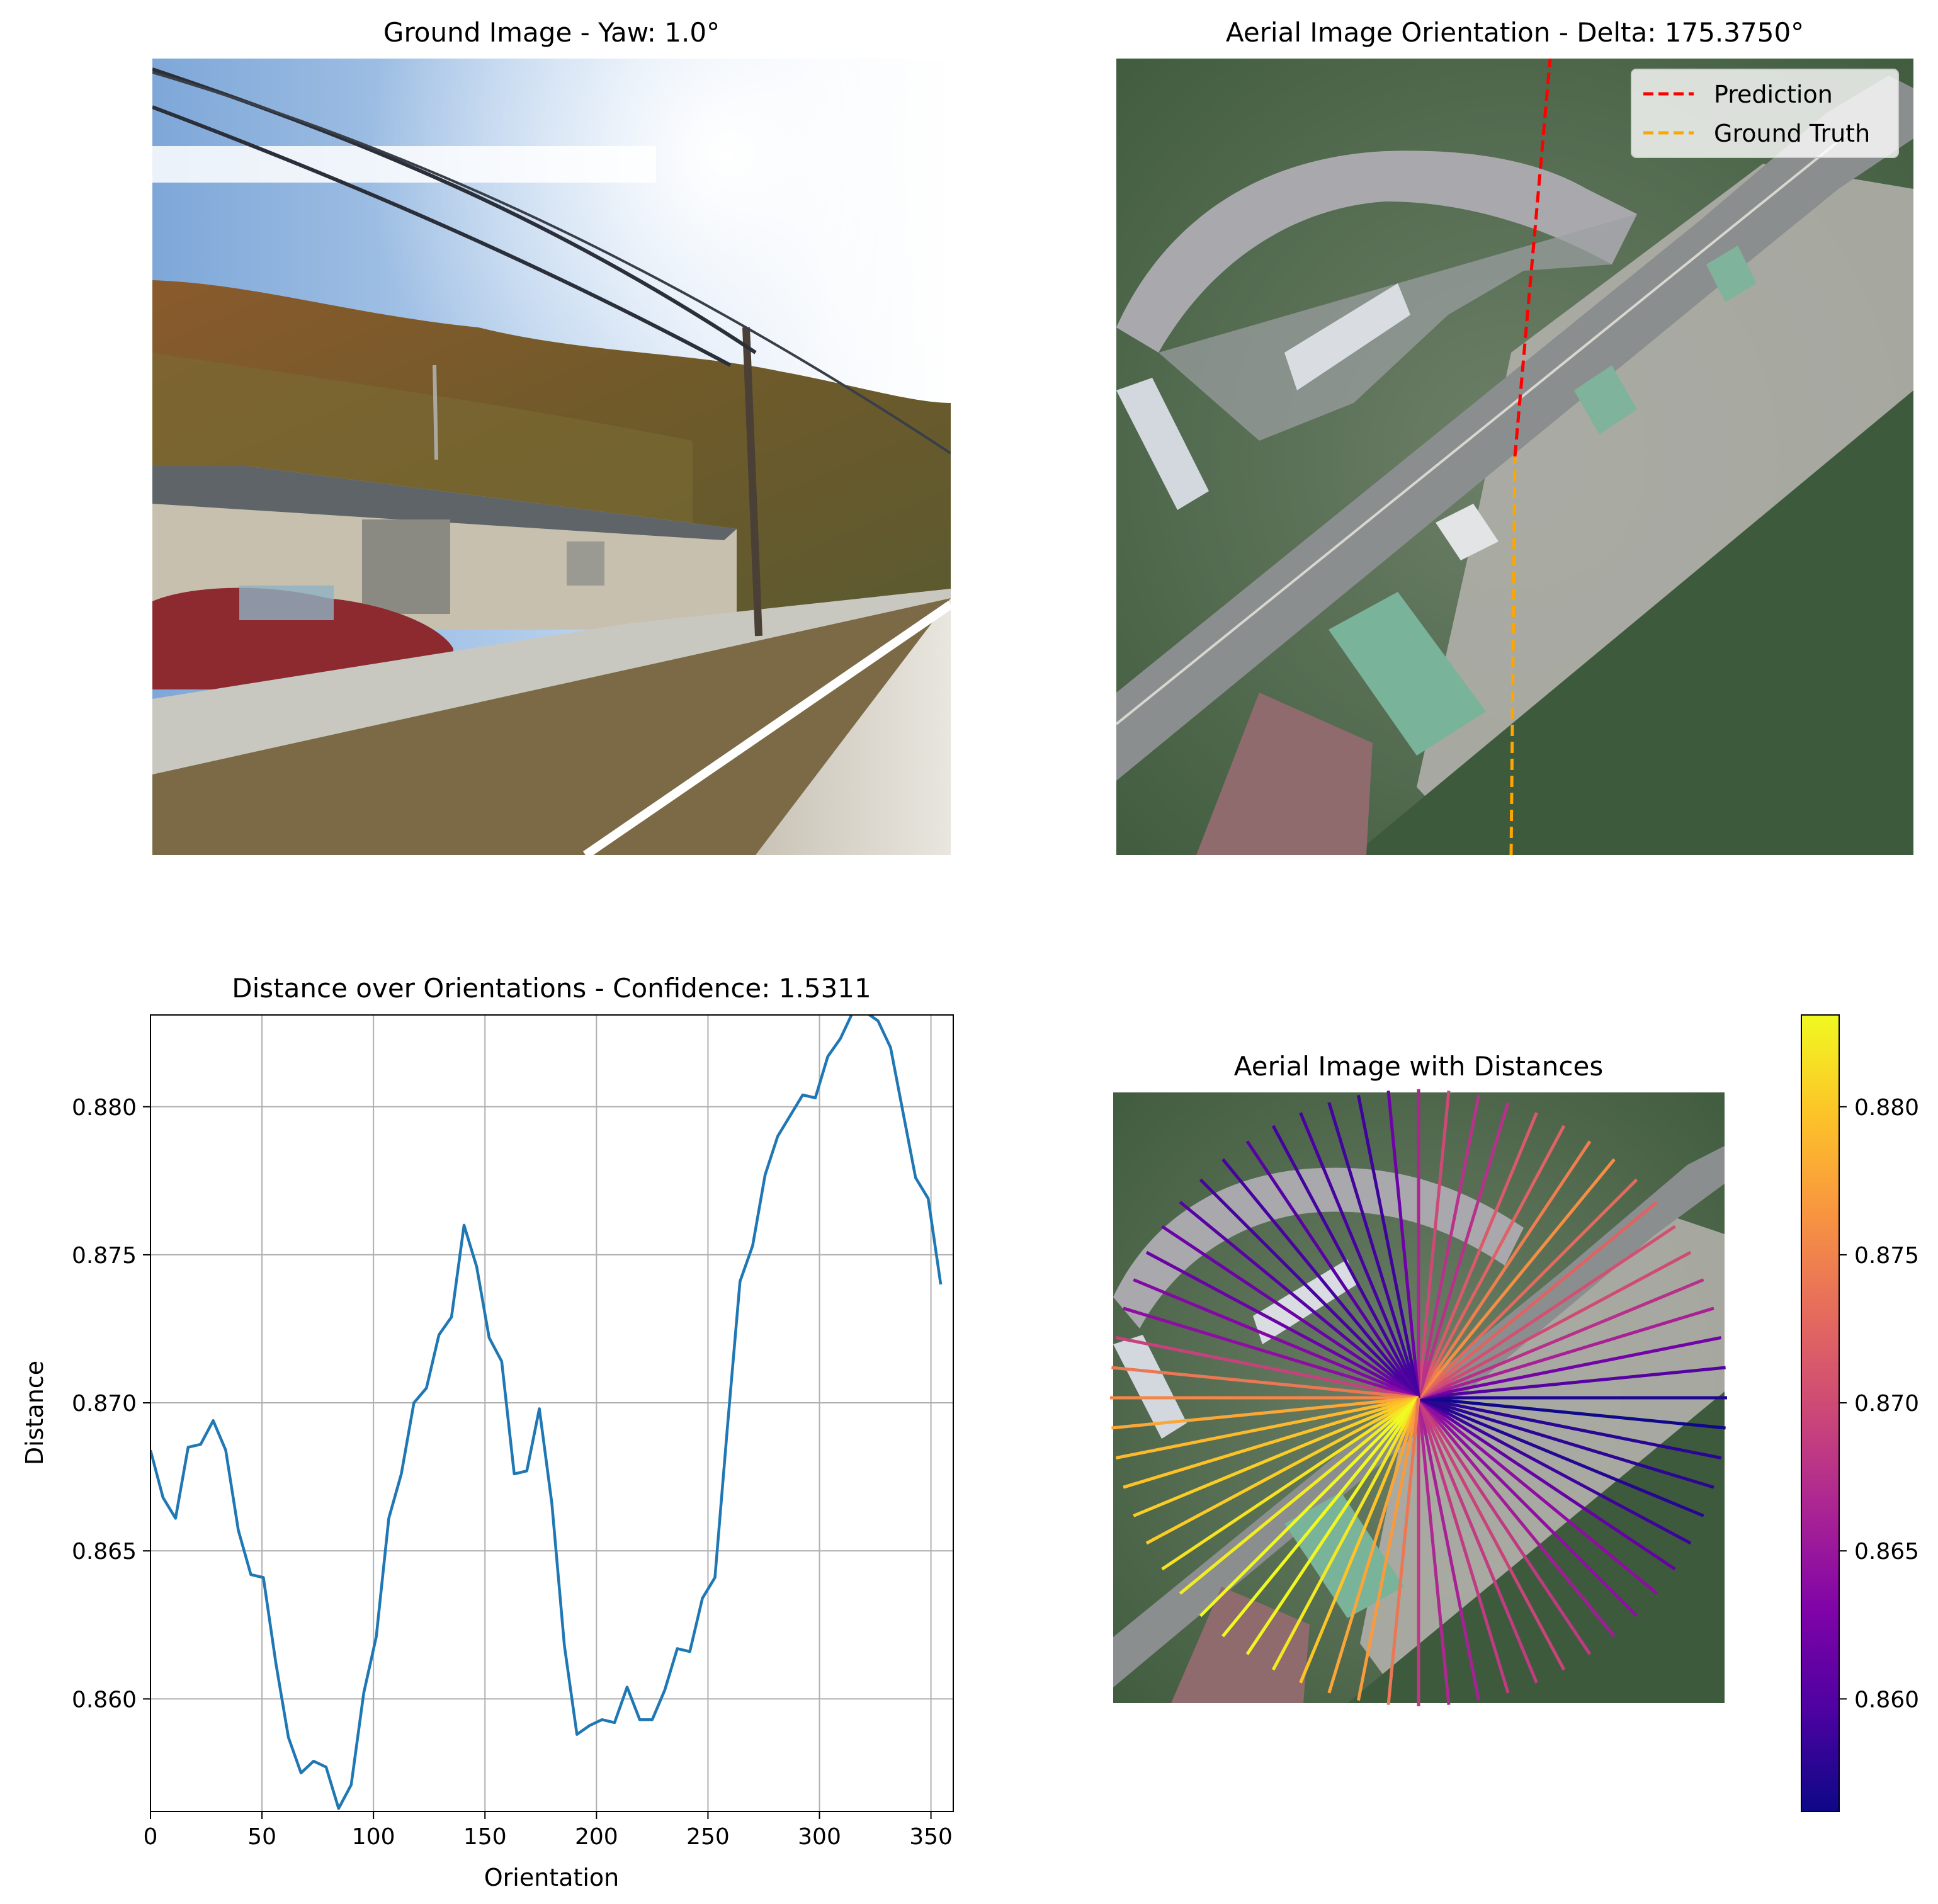 The image size is (1938, 1904). I want to click on y-axis-label: Distance, so click(34, 1413).